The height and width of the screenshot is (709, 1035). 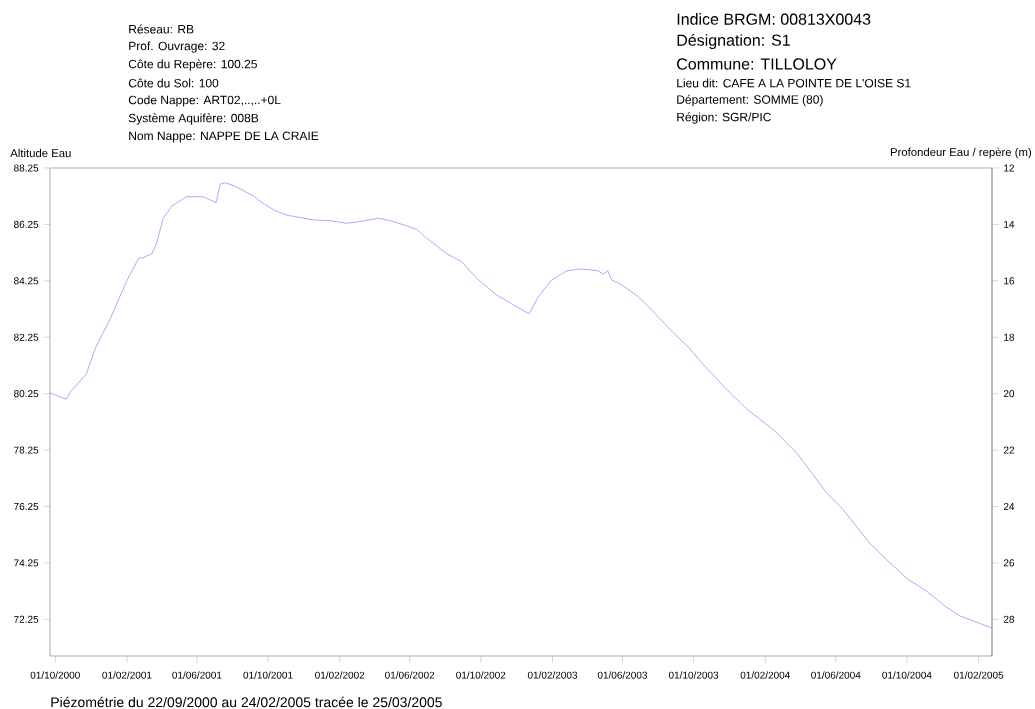 I want to click on y2-tick-label: 16, so click(x=1009, y=281).